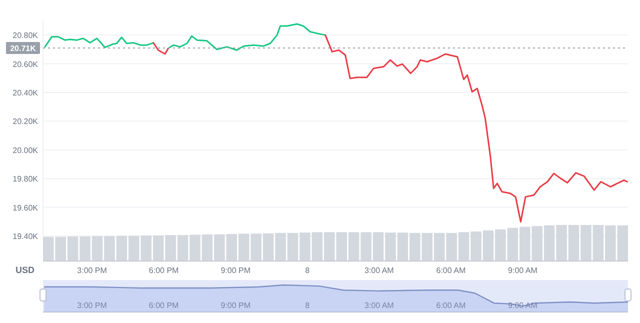  Describe the element at coordinates (25, 270) in the screenshot. I see `y-axis-title: USD` at that location.